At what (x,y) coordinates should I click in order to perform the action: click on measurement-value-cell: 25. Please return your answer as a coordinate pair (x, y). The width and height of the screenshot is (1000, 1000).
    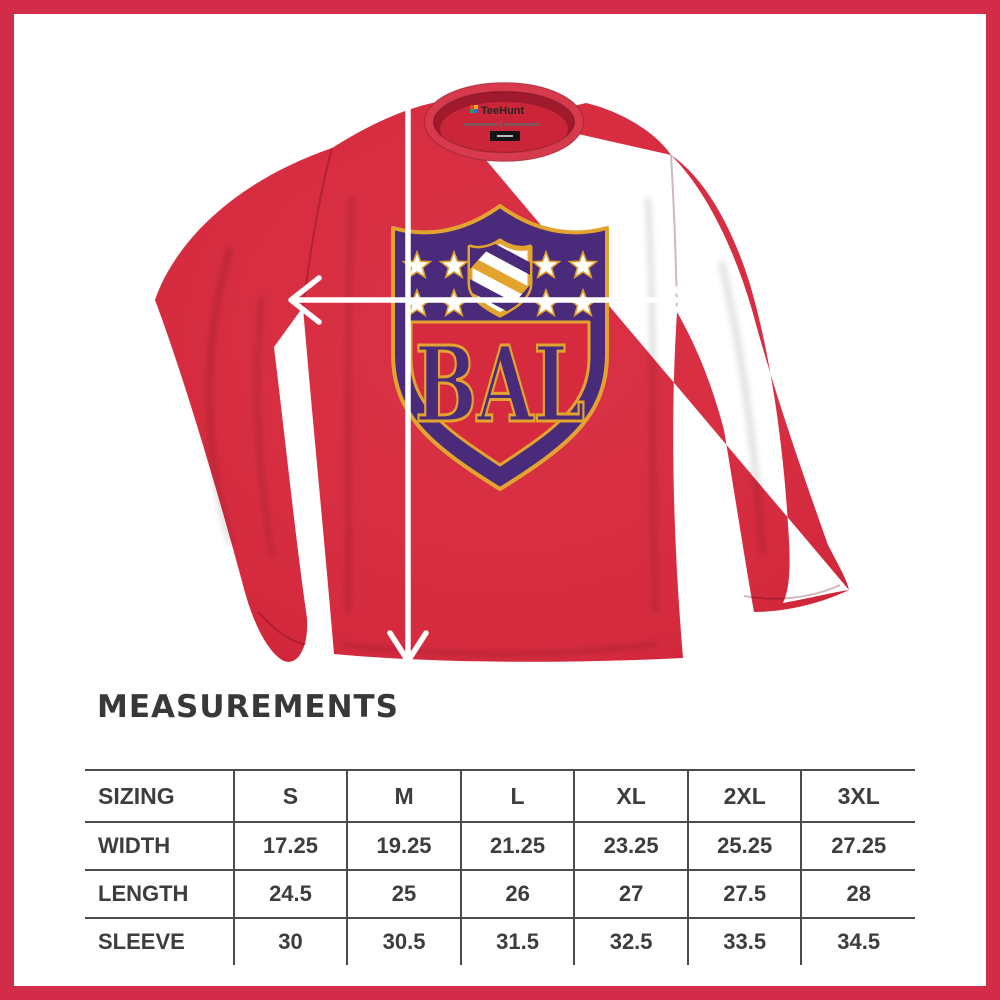
    Looking at the image, I should click on (403, 894).